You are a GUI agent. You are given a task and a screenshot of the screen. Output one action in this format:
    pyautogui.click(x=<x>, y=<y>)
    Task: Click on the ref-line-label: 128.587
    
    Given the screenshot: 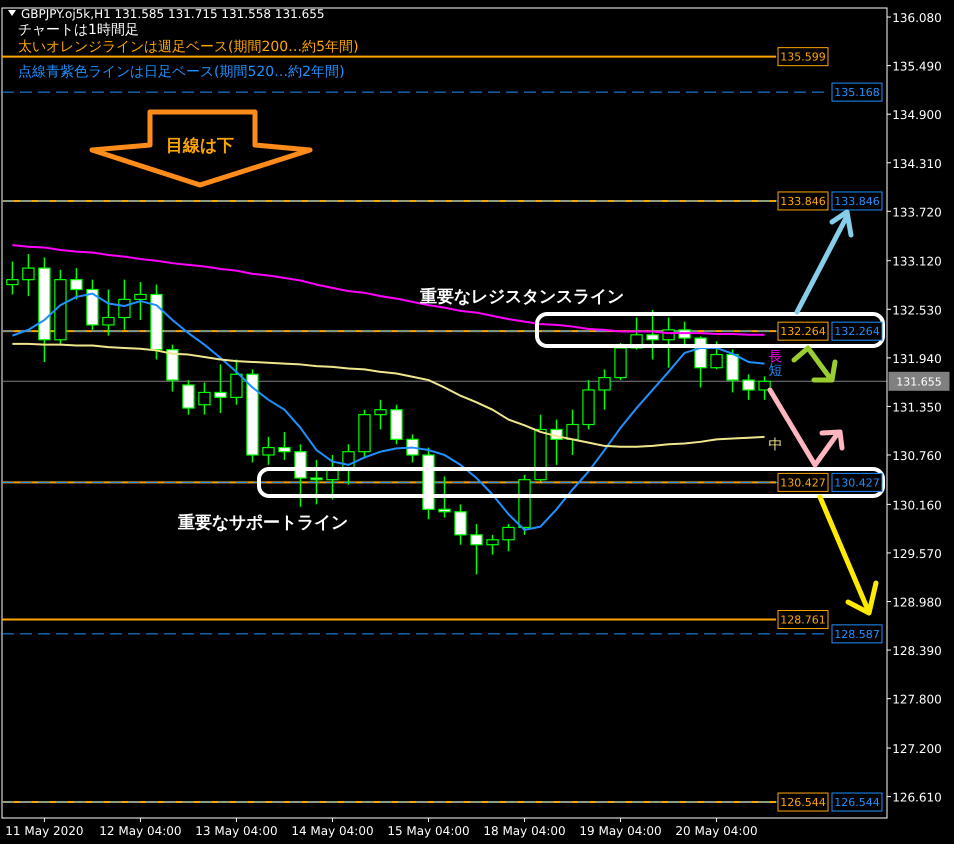 What is the action you would take?
    pyautogui.click(x=857, y=634)
    